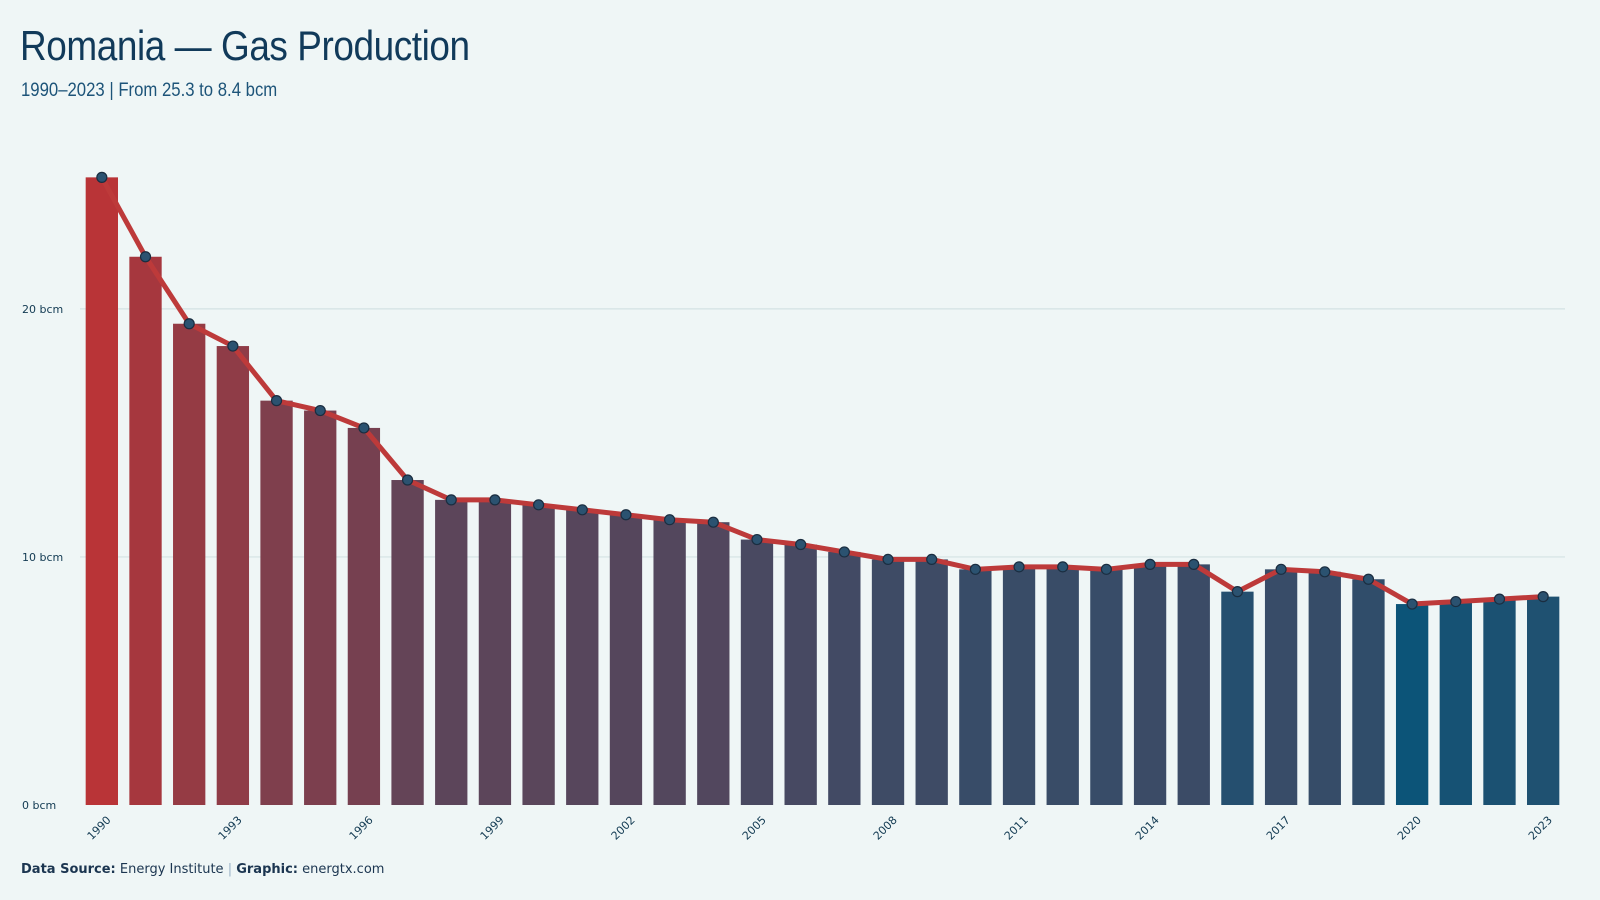  Describe the element at coordinates (1278, 828) in the screenshot. I see `x-tick-label: 2017` at that location.